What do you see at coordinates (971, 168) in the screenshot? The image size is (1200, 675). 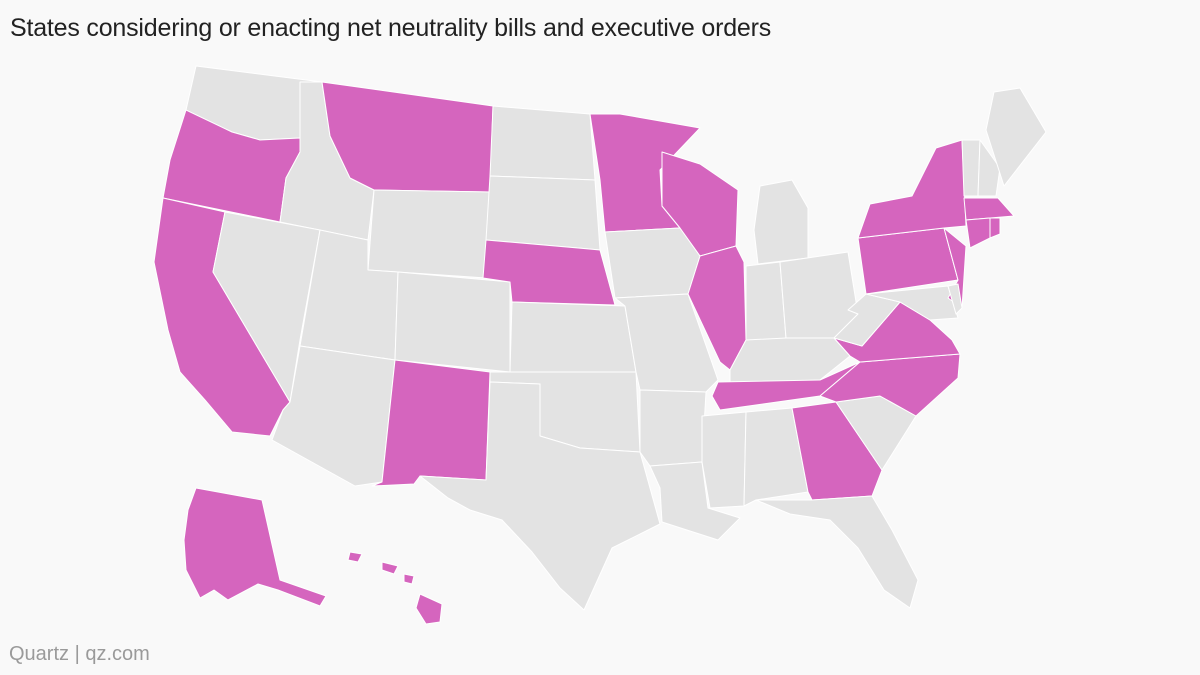 I see `state-vermont` at bounding box center [971, 168].